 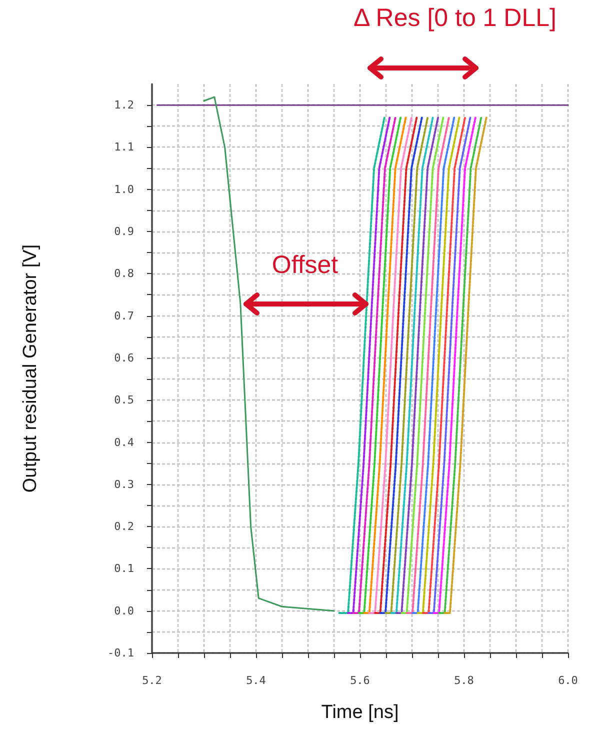 What do you see at coordinates (360, 680) in the screenshot?
I see `x-tick-label: 5.6` at bounding box center [360, 680].